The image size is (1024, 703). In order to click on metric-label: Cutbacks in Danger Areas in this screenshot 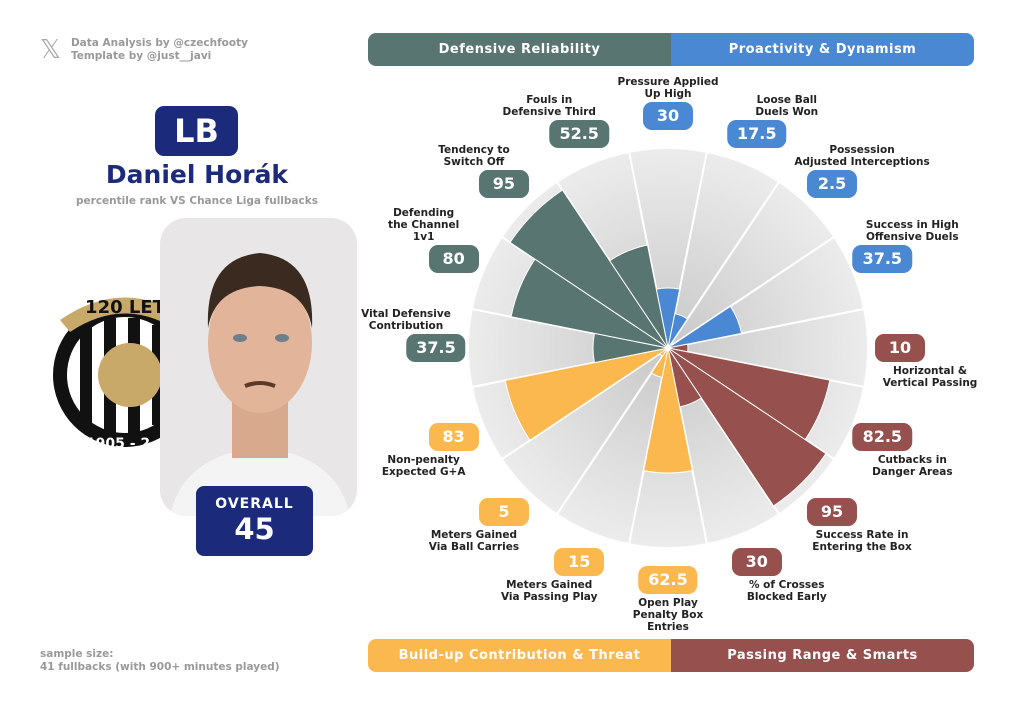, I will do `click(912, 465)`.